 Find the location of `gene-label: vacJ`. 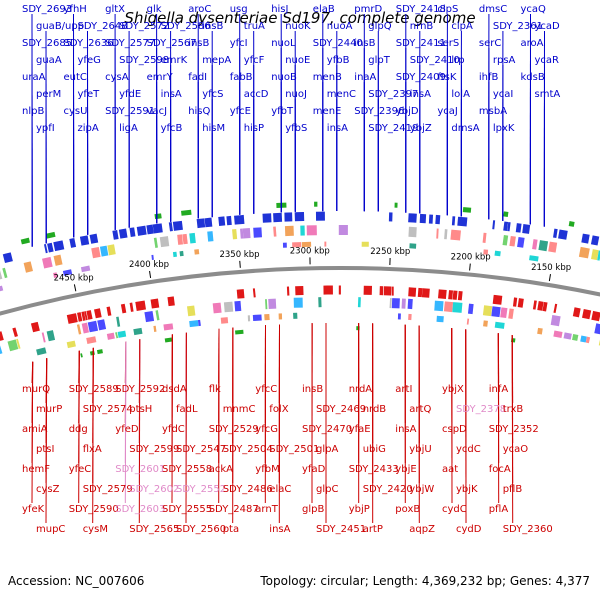

gene-label: vacJ is located at coordinates (157, 111).